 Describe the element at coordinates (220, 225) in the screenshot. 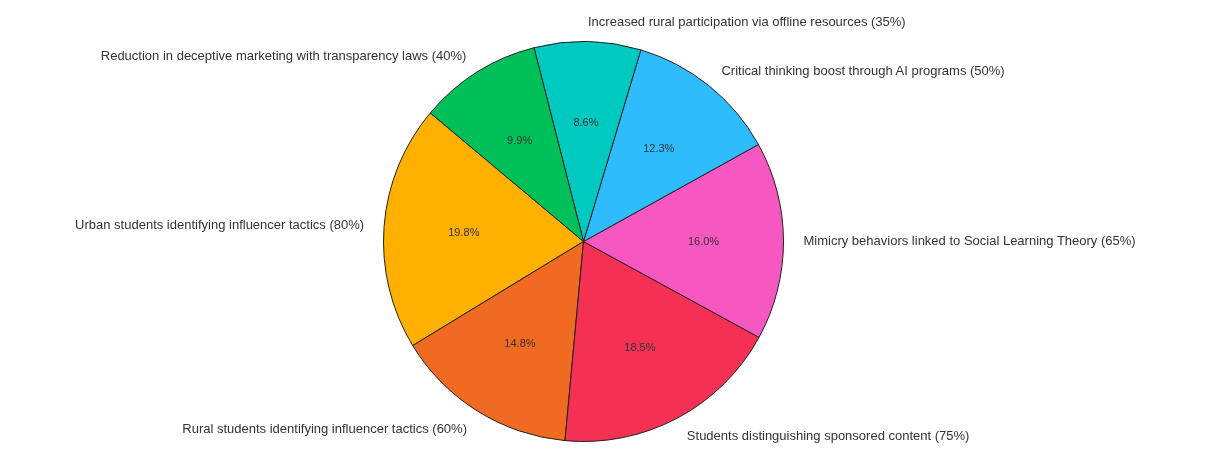

I see `slice-label: Urban students identifying influencer tactics (80%)` at that location.